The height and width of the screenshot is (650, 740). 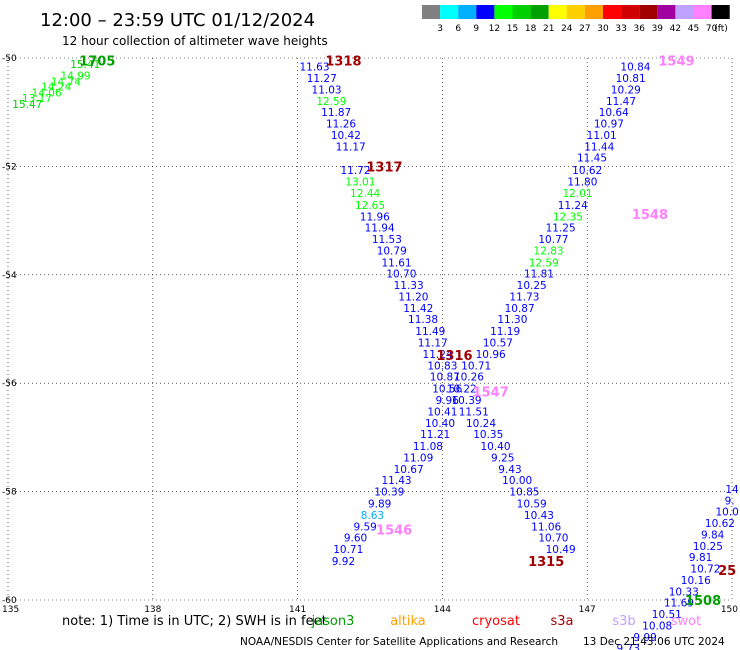 I want to click on satellite-legend: jason3 altika cryosat s3a s3b swot, so click(x=506, y=621).